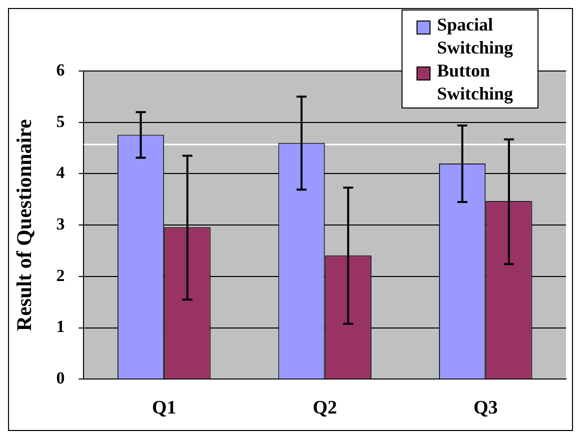 The image size is (581, 439). I want to click on y-tick-label: 5, so click(60, 121).